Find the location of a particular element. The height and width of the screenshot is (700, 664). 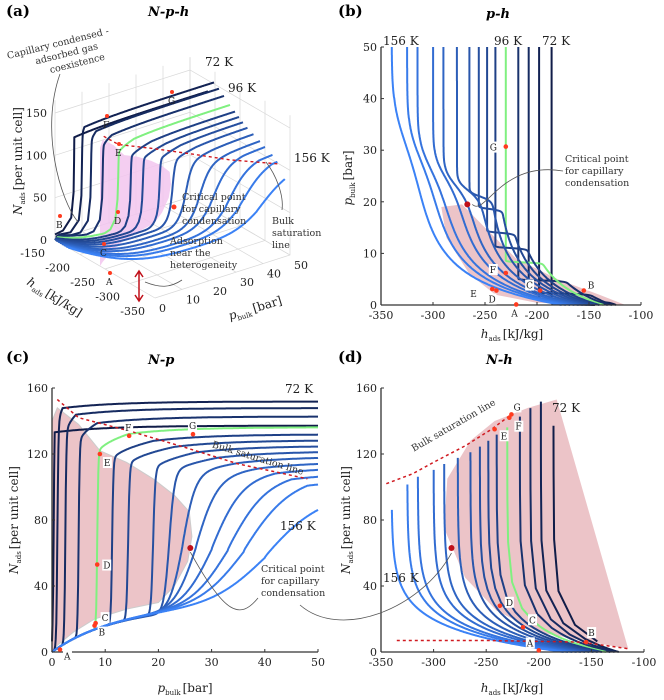

x-axis-label-c: pbulk [bar] is located at coordinates (184, 689).